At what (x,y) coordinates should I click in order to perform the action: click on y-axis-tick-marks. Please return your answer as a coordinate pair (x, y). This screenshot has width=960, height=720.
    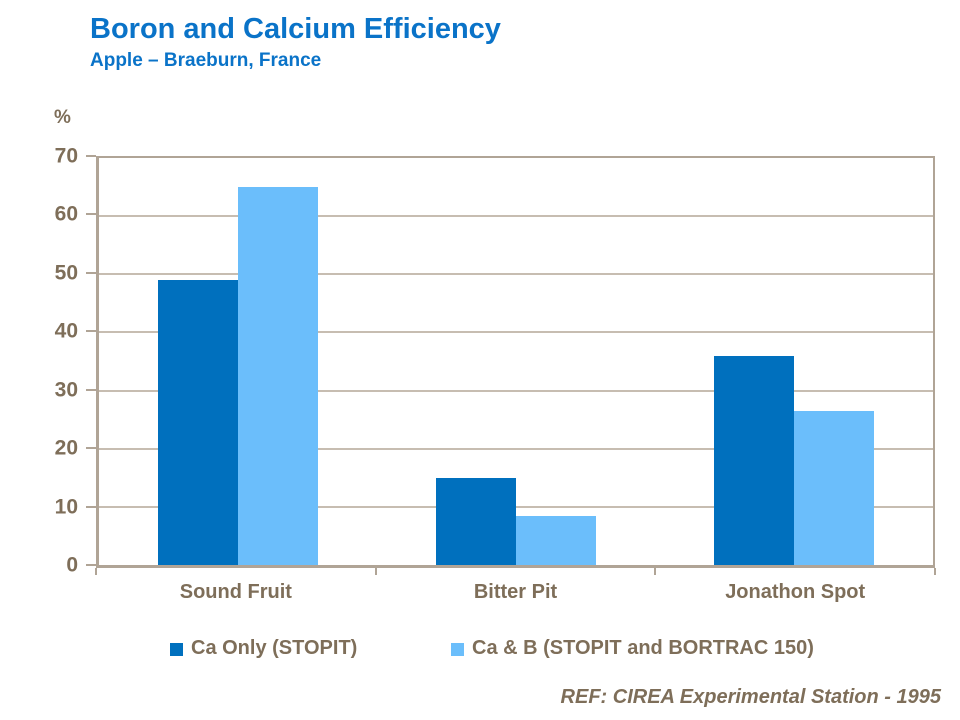
    Looking at the image, I should click on (91, 360).